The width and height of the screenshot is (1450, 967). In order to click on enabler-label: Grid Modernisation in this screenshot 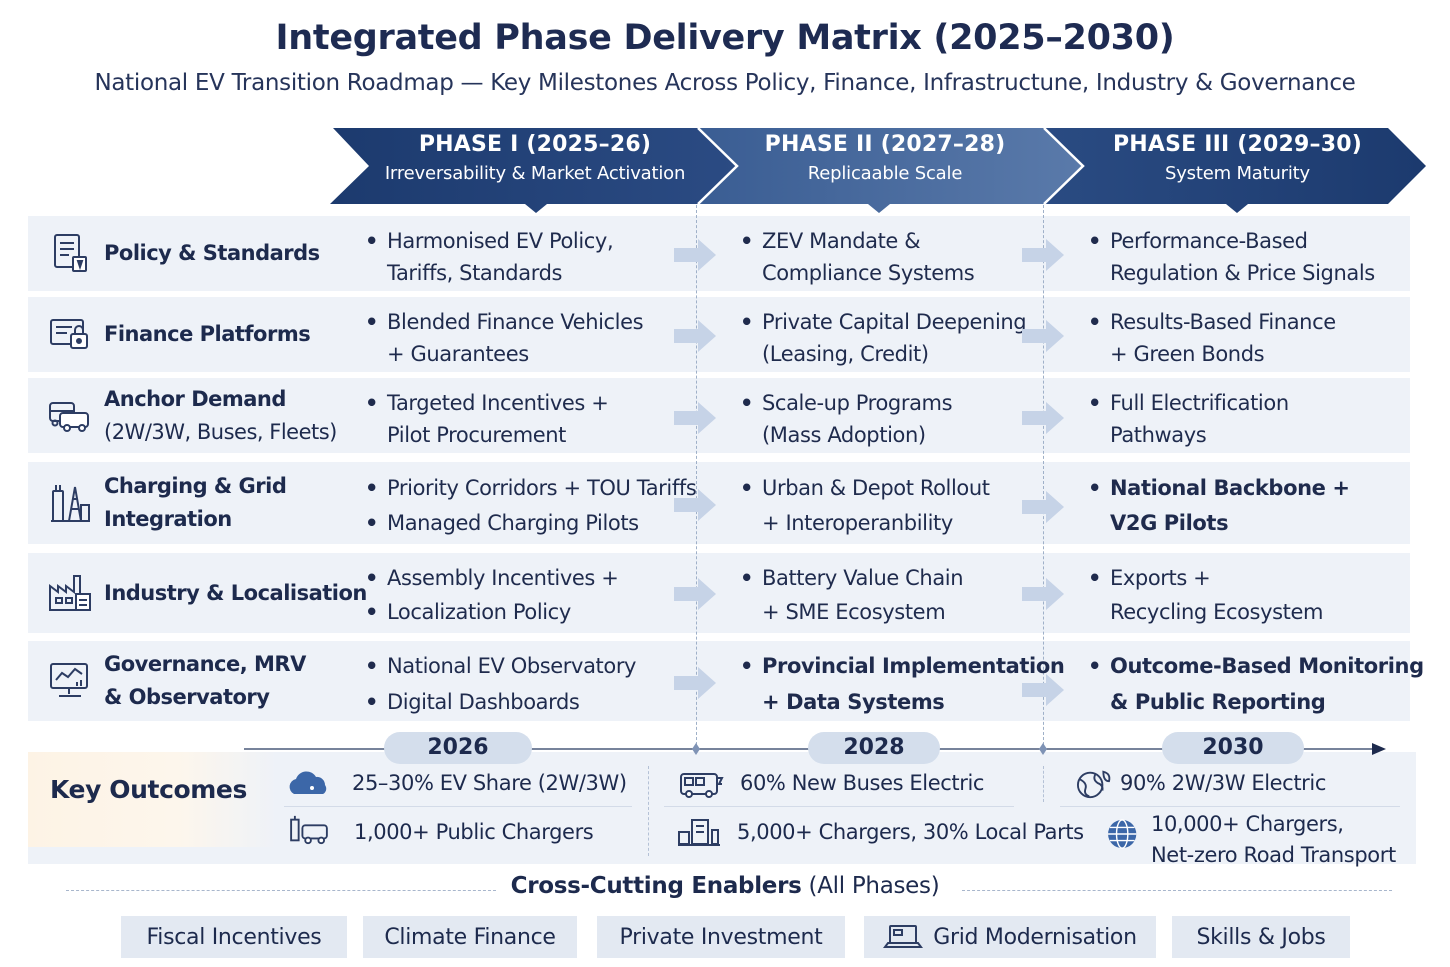, I will do `click(1035, 937)`.